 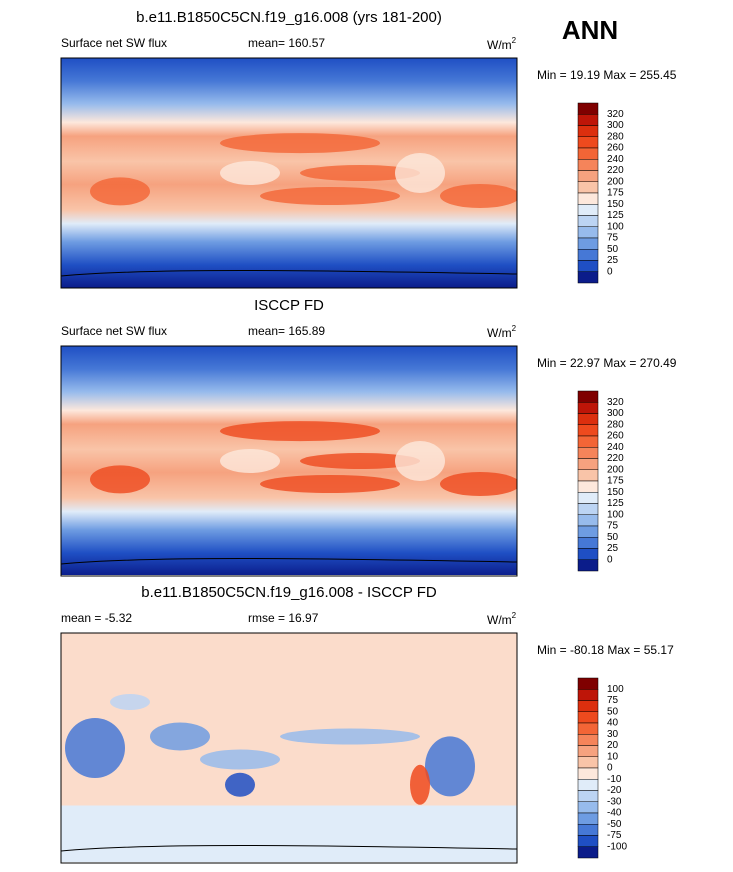 What do you see at coordinates (617, 846) in the screenshot?
I see `colorbar-label: -100` at bounding box center [617, 846].